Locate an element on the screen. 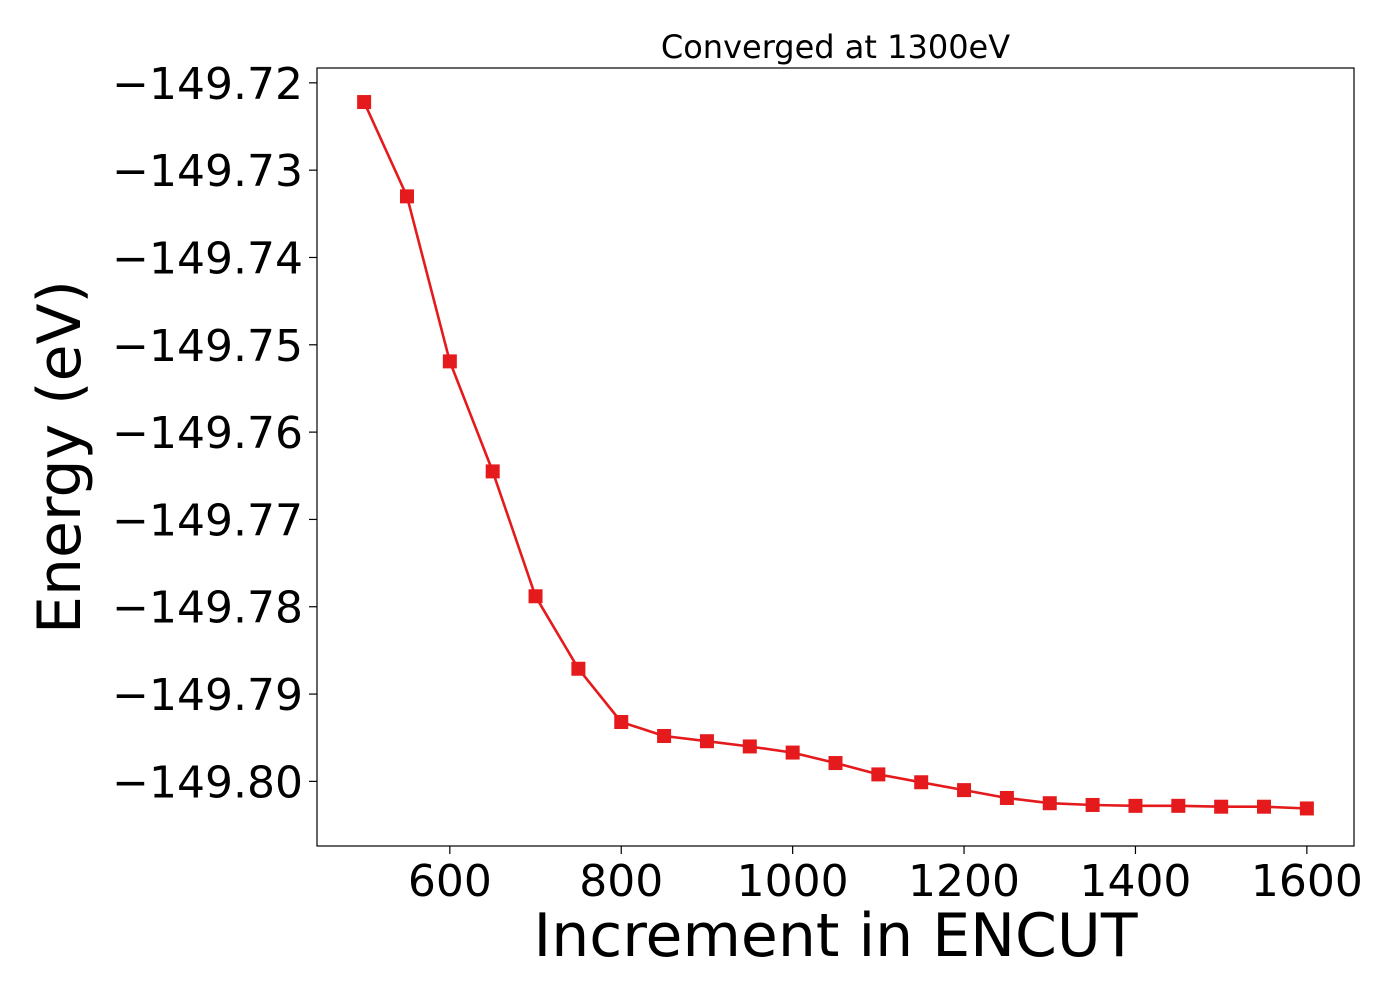 The height and width of the screenshot is (1004, 1400). y-tick-label: −149.79 is located at coordinates (207, 695).